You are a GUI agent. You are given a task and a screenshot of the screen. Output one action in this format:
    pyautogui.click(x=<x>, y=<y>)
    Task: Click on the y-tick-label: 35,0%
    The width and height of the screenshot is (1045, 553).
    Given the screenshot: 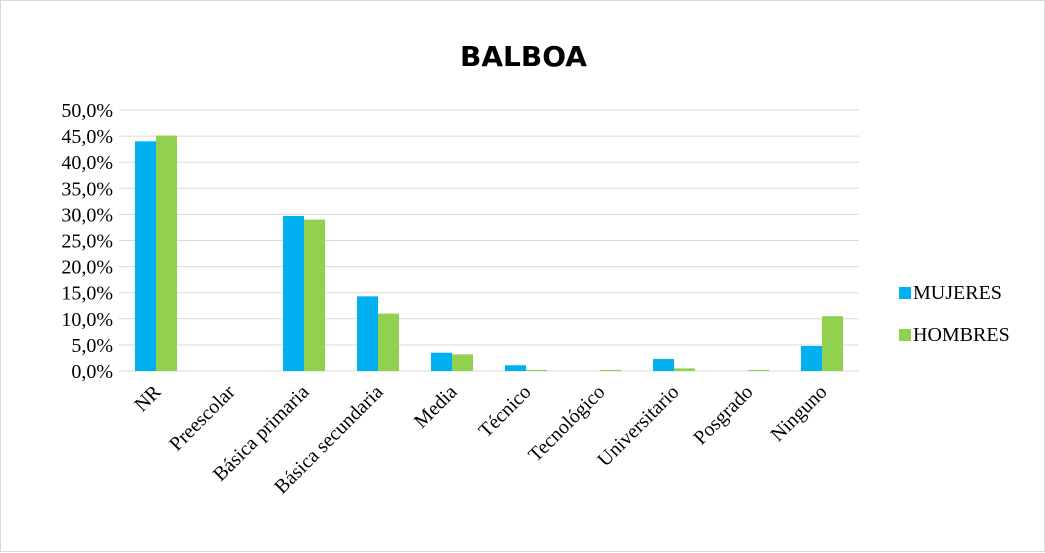 What is the action you would take?
    pyautogui.click(x=87, y=189)
    